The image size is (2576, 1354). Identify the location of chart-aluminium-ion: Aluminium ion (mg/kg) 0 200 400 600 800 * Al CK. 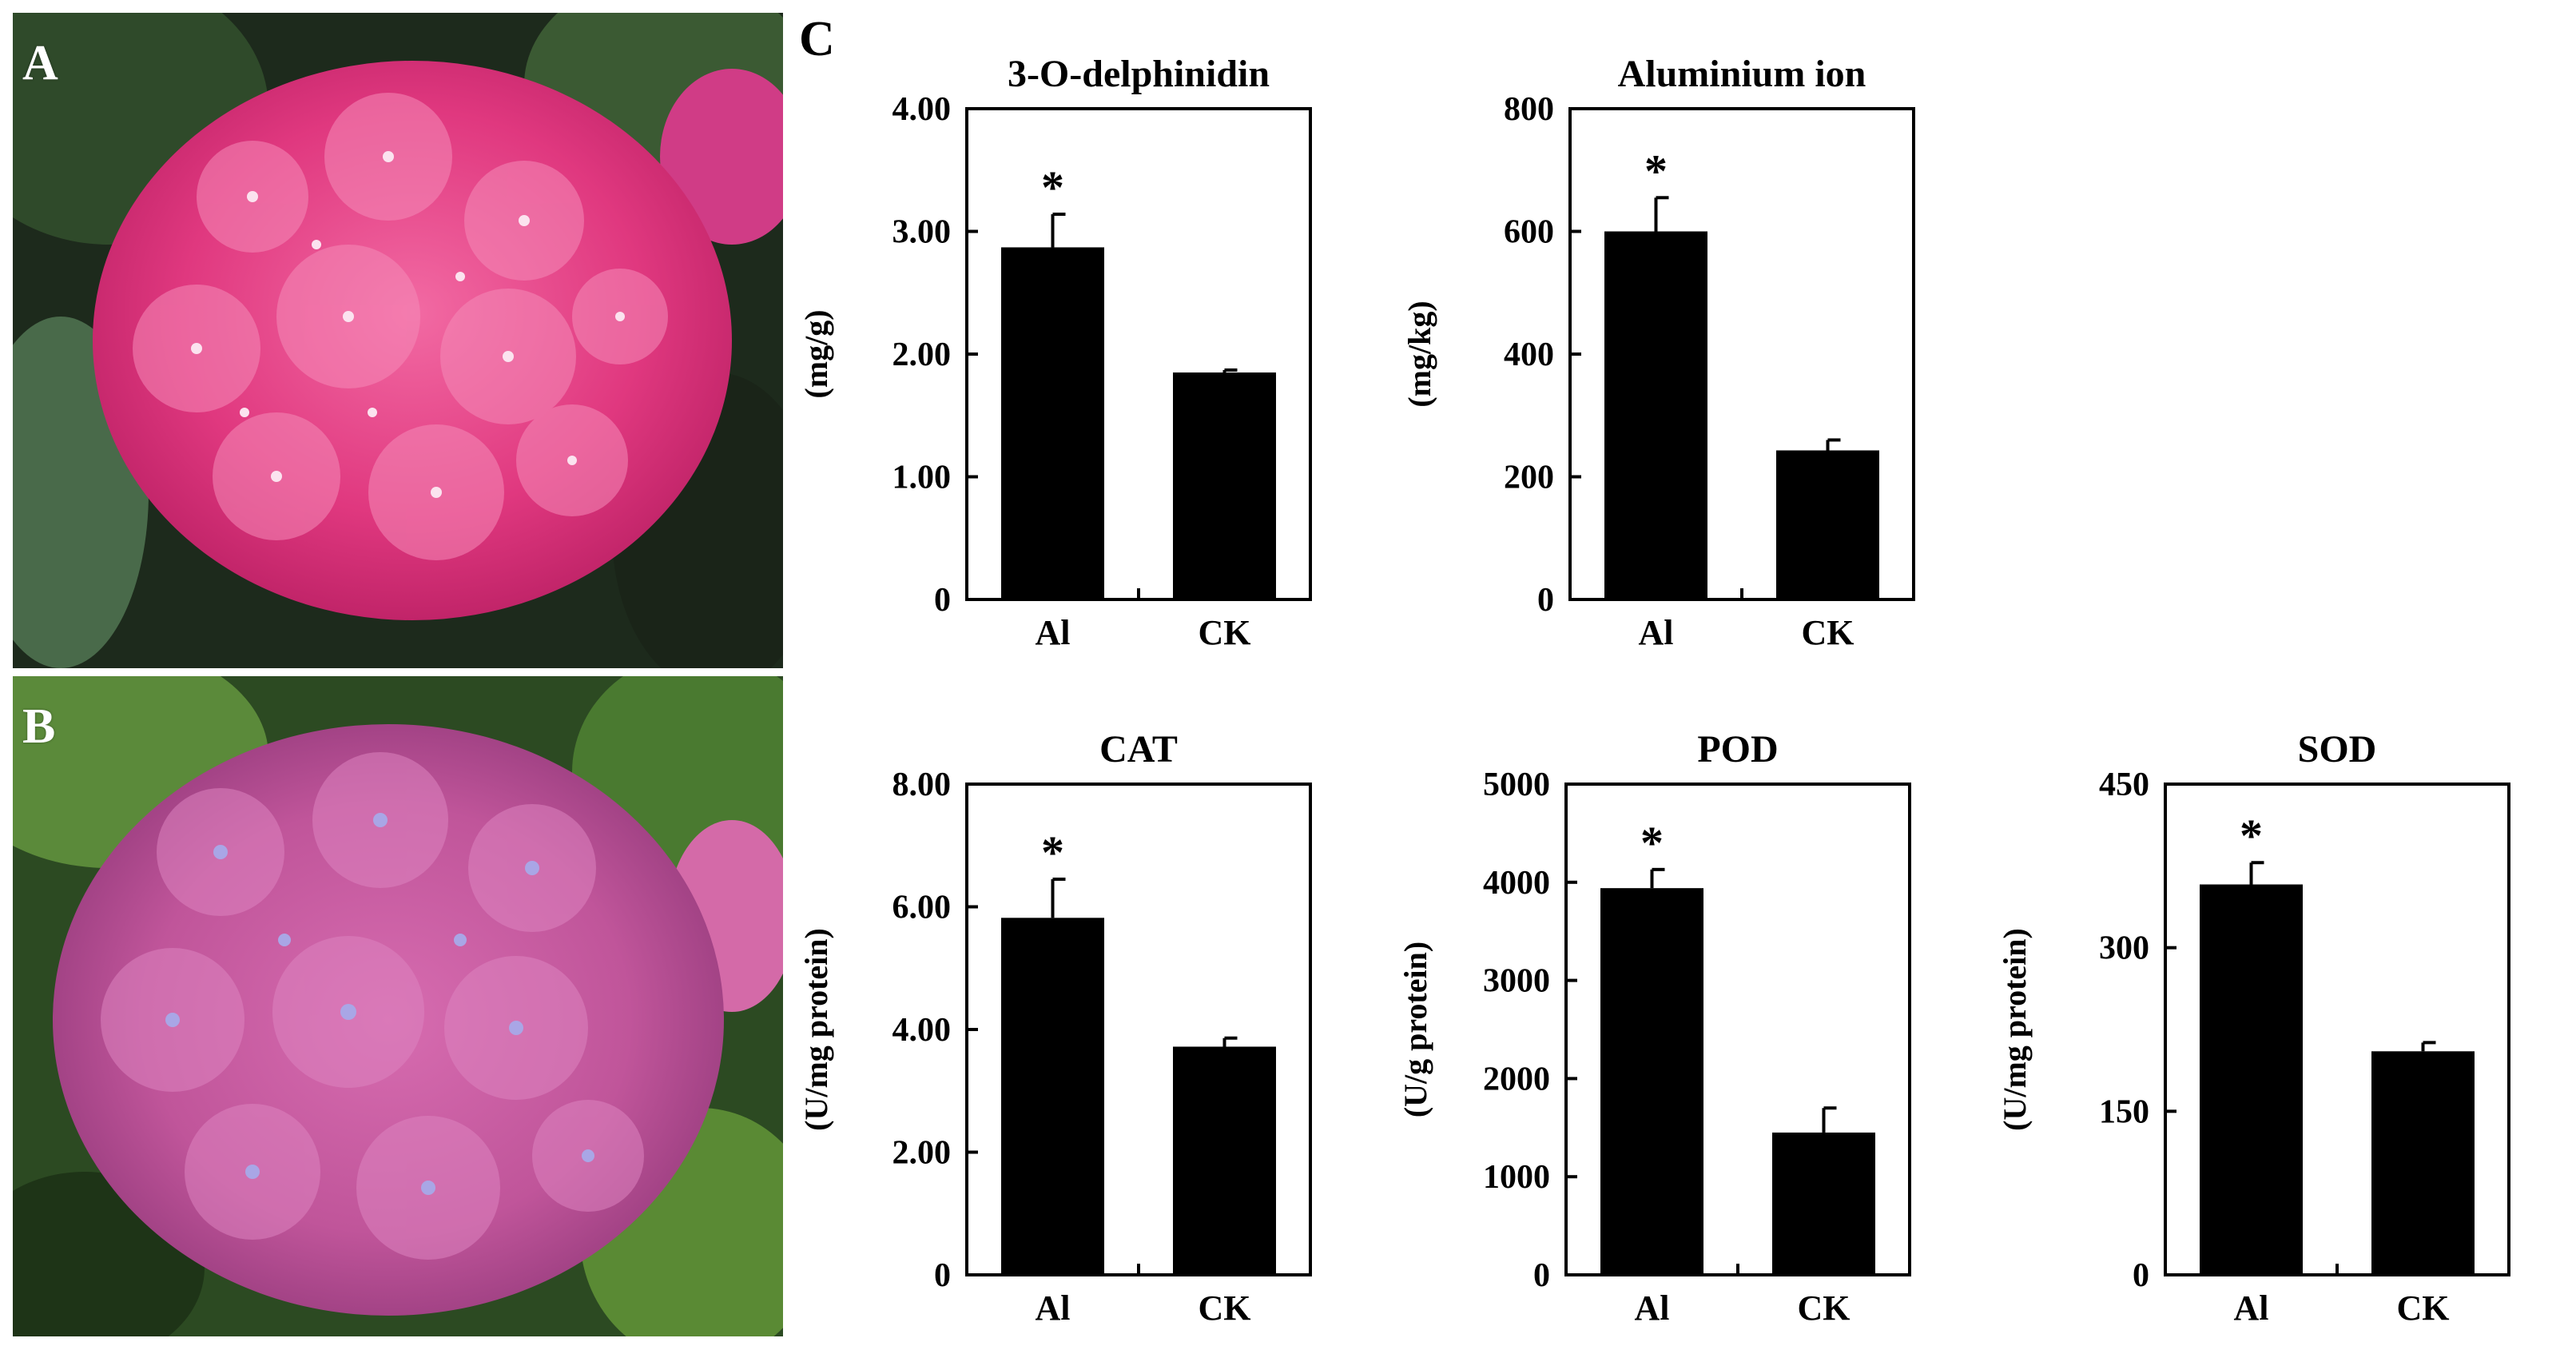
(1681, 355).